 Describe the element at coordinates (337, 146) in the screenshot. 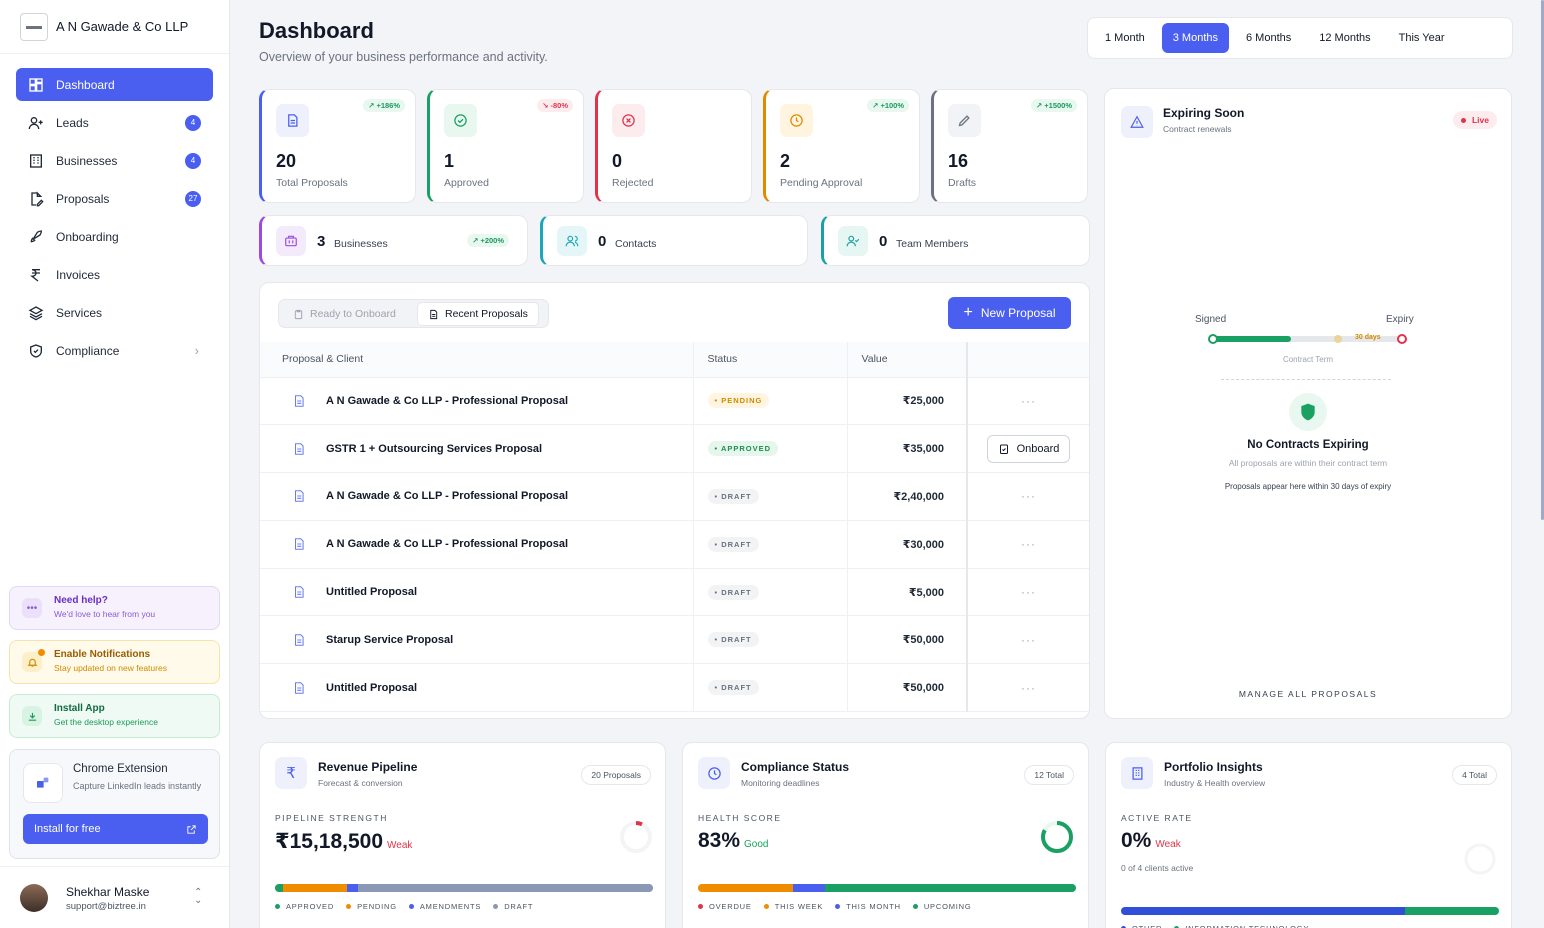

I see `stat-card-total-proposals: ↗ +186% 20 Total Proposals` at that location.